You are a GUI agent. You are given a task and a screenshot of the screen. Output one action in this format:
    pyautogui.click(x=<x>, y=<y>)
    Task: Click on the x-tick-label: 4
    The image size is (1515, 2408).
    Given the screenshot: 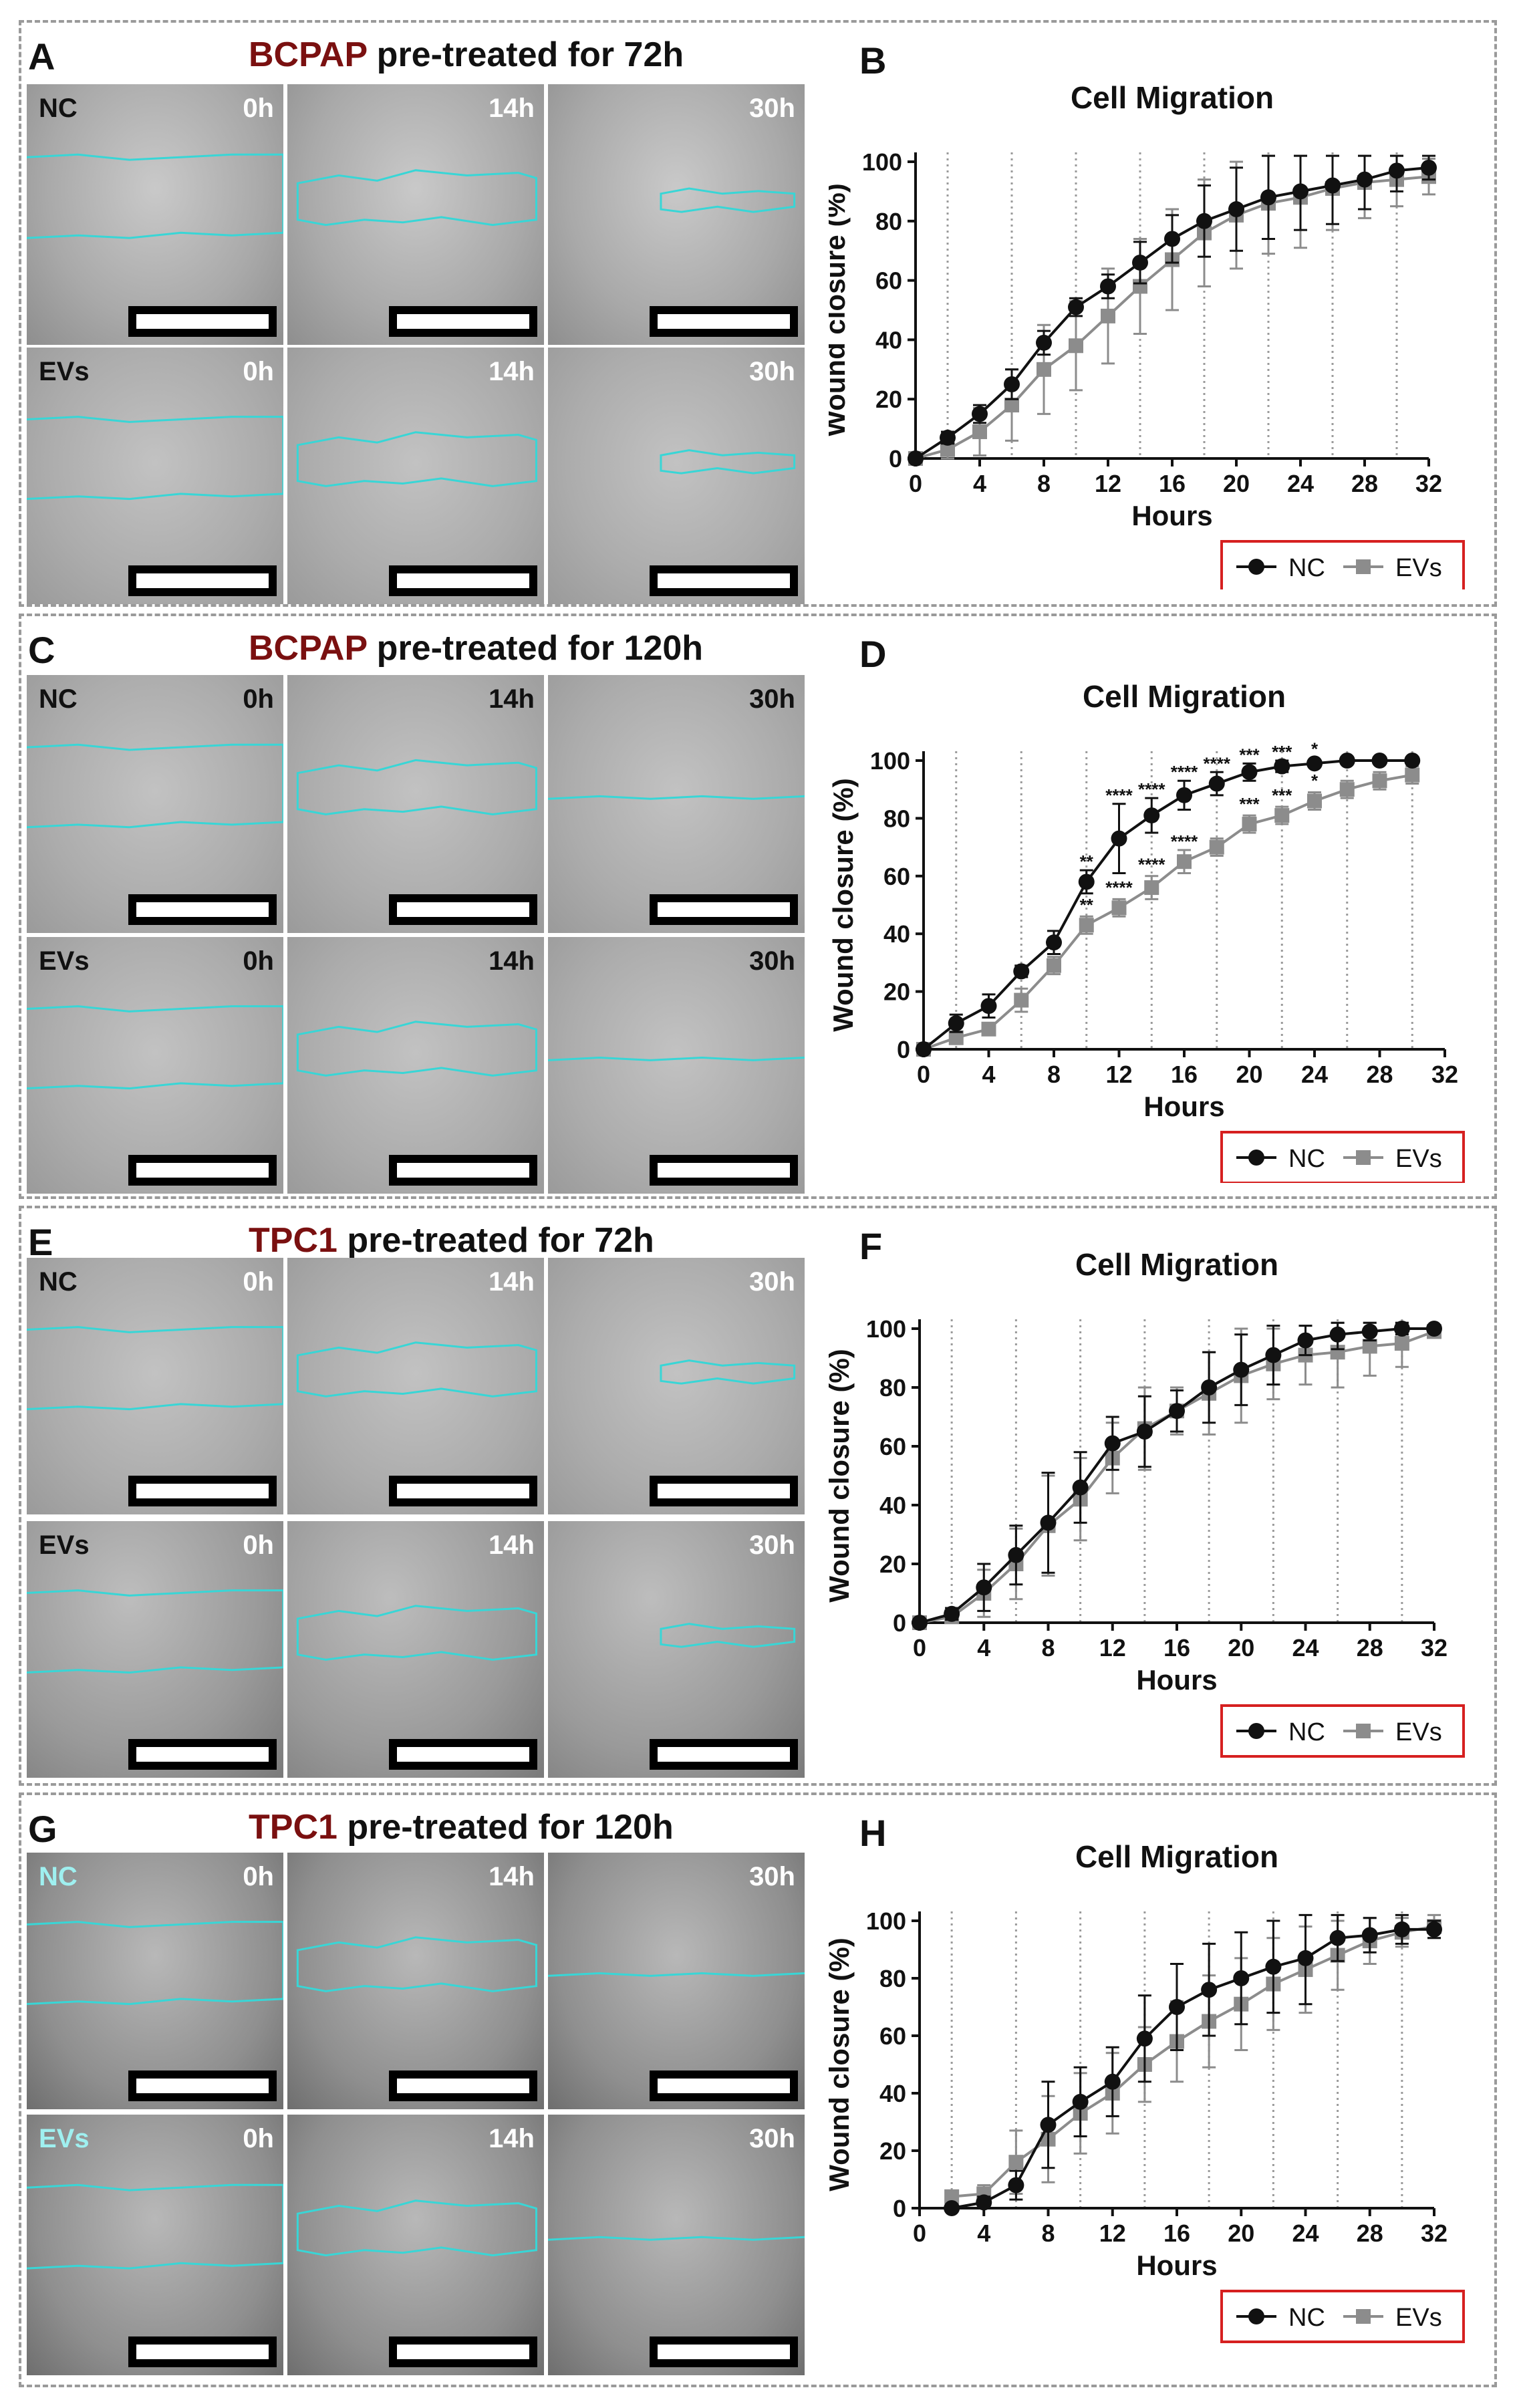 What is the action you would take?
    pyautogui.click(x=979, y=483)
    